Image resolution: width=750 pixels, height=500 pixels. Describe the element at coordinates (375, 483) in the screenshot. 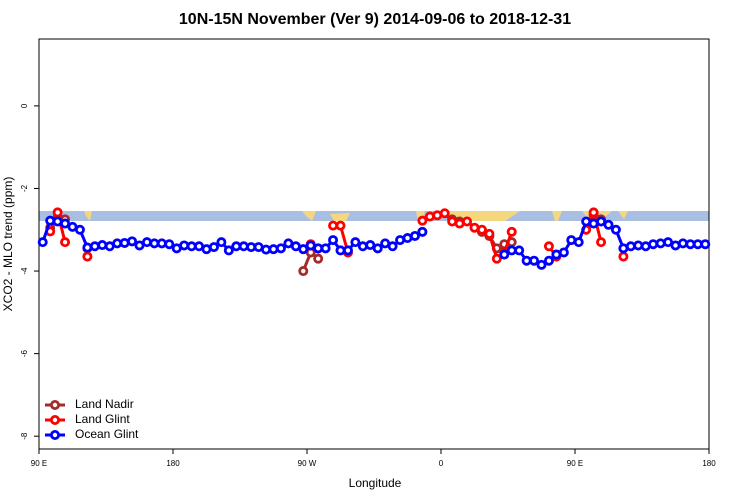

I see `x-axis-label: Longitude` at that location.